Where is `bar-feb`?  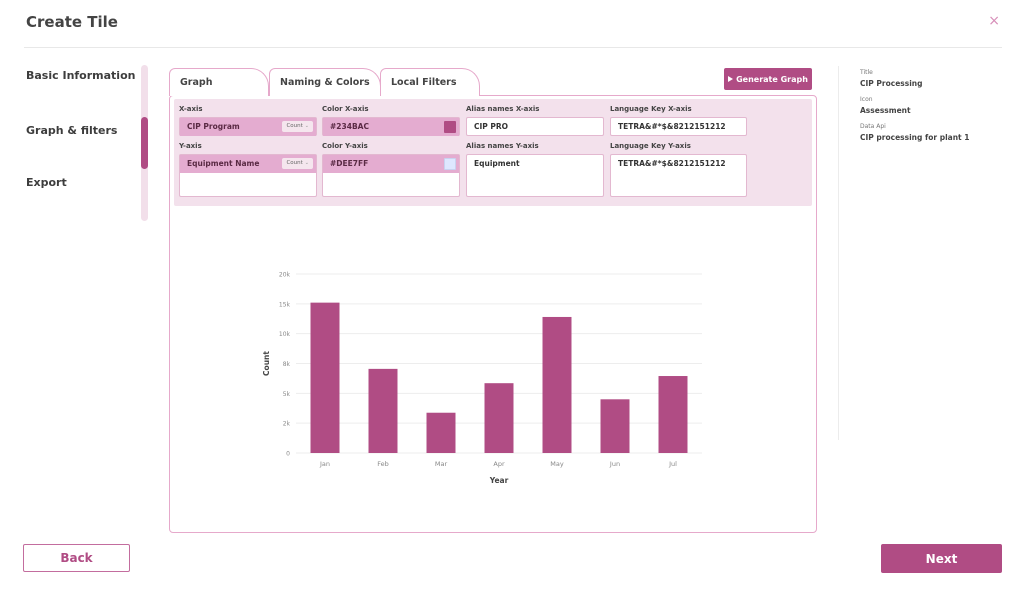
bar-feb is located at coordinates (383, 410).